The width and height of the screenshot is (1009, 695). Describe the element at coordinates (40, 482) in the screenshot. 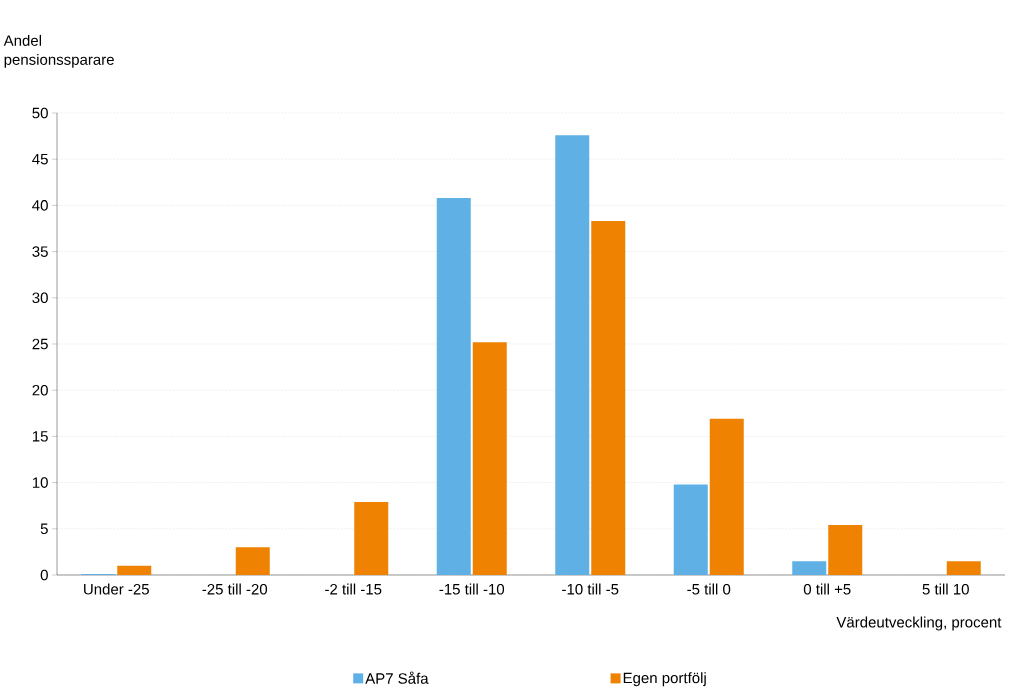

I see `y-tick-label: 10` at that location.